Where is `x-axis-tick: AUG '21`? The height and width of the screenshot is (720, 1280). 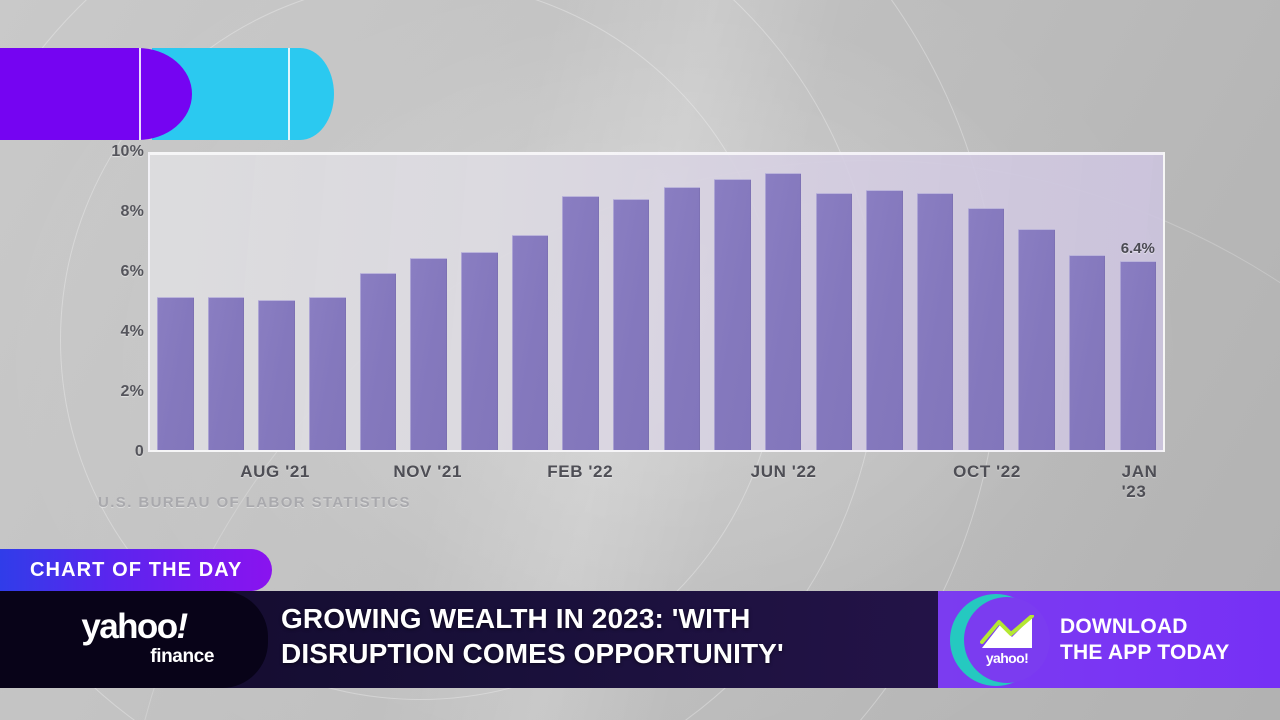
x-axis-tick: AUG '21 is located at coordinates (275, 471).